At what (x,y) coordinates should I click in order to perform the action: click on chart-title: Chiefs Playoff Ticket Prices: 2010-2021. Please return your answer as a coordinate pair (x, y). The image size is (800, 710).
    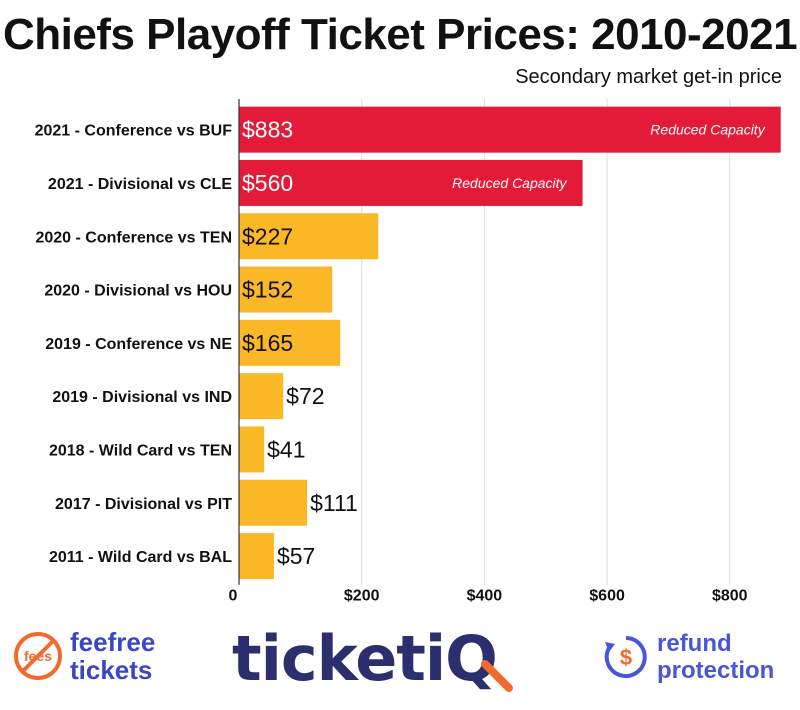
    Looking at the image, I should click on (400, 34).